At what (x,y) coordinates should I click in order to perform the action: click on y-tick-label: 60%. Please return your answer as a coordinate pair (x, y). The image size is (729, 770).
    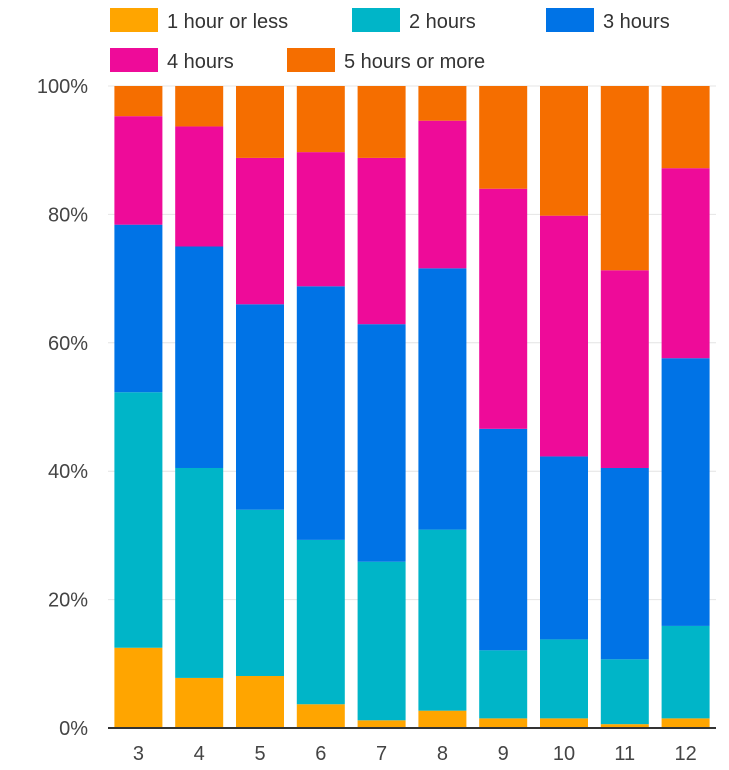
    Looking at the image, I should click on (68, 344).